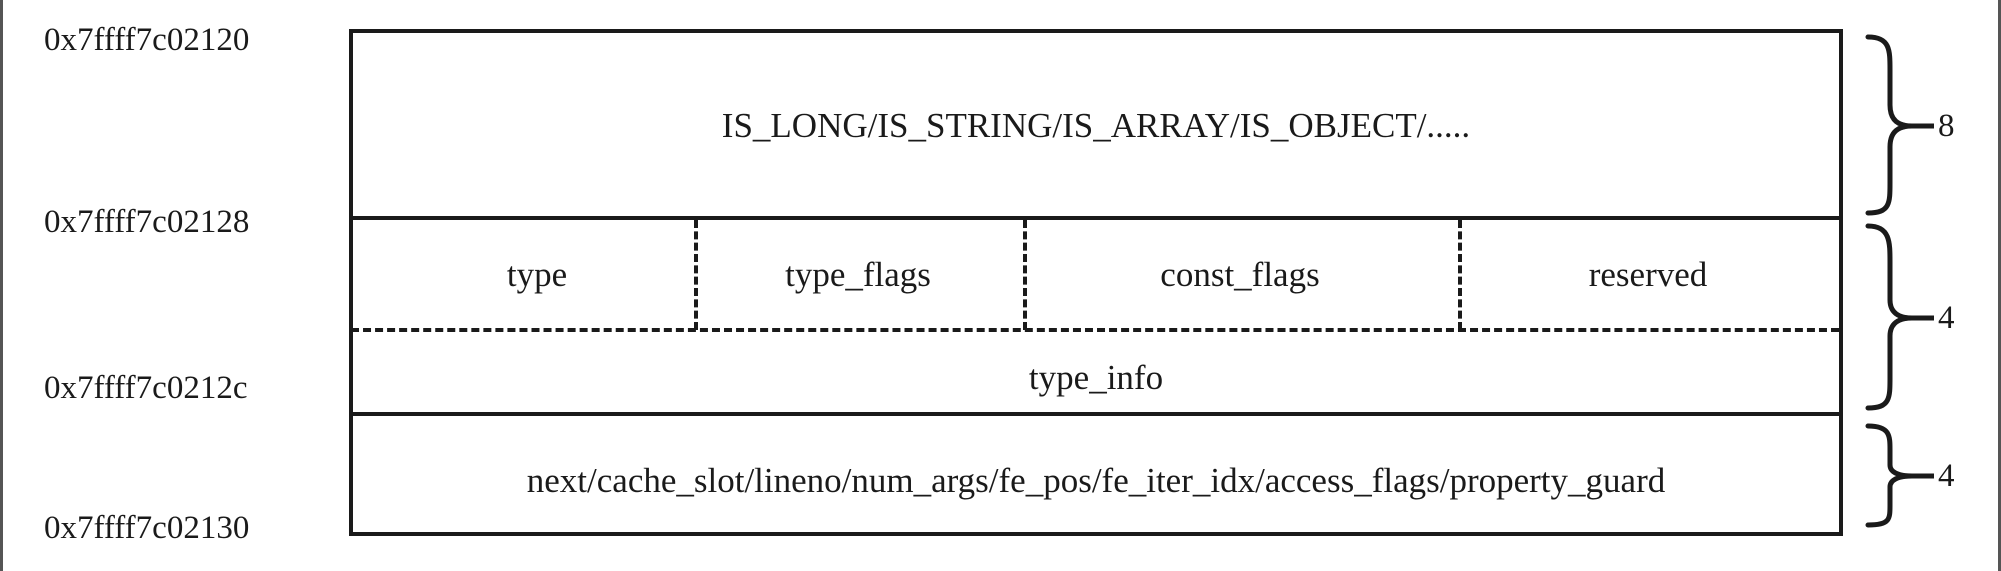  Describe the element at coordinates (1095, 330) in the screenshot. I see `type-info-divider` at that location.